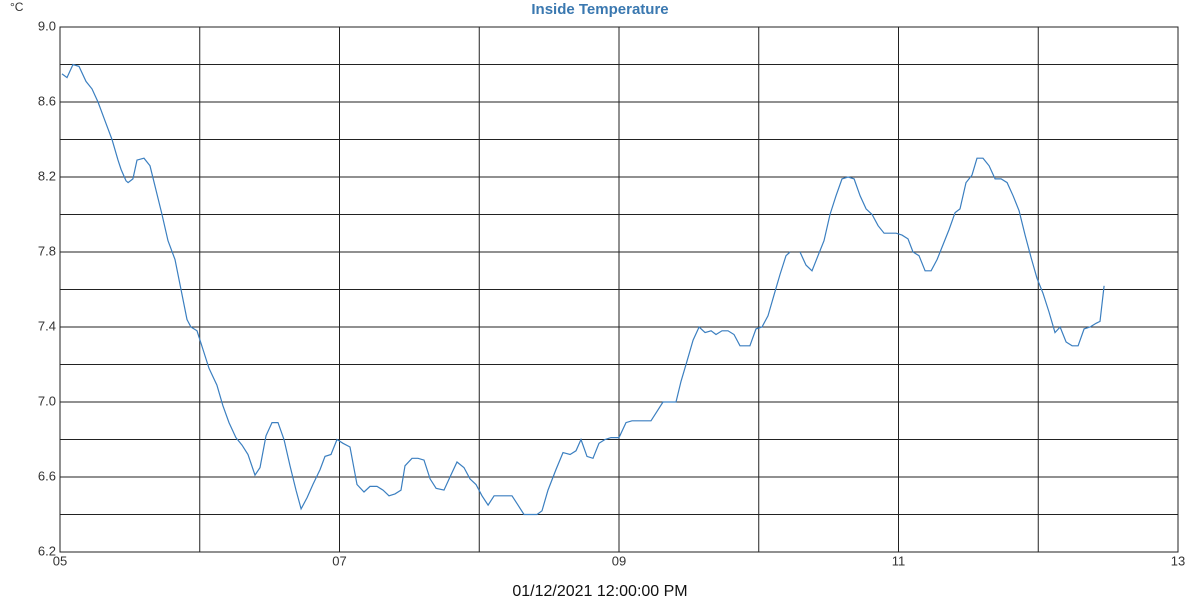 The width and height of the screenshot is (1200, 600). What do you see at coordinates (17, 7) in the screenshot?
I see `y-unit: °C` at bounding box center [17, 7].